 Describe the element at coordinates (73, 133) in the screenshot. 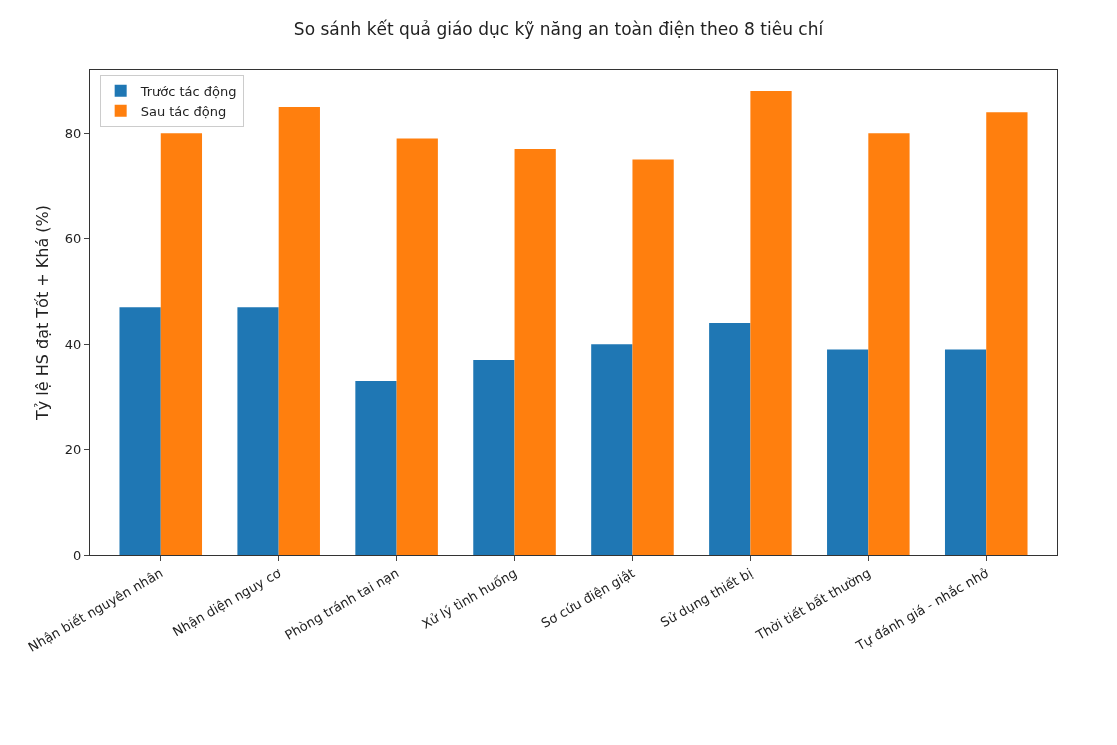

I see `y-tick-label: 80` at that location.